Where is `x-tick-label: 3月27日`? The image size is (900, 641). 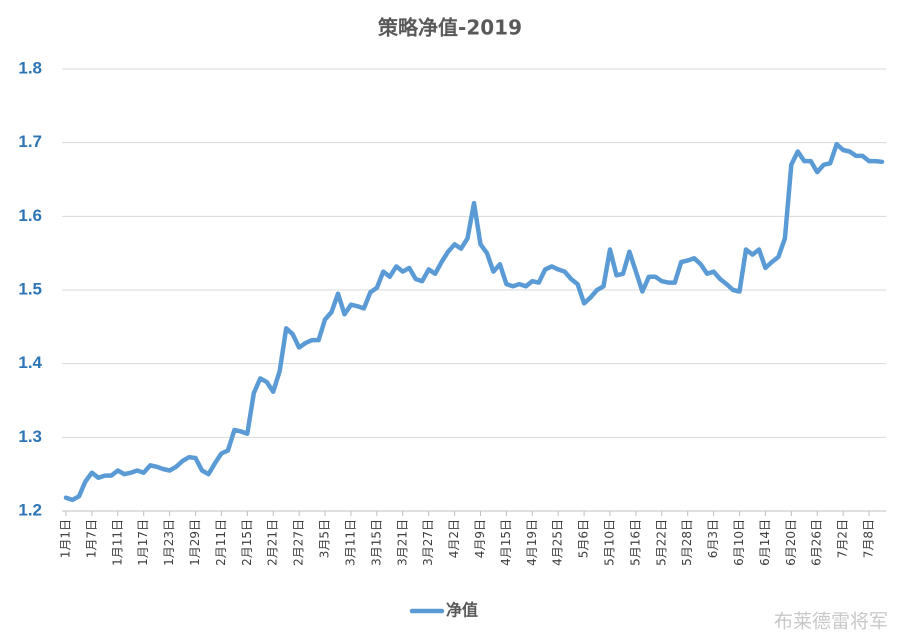 x-tick-label: 3月27日 is located at coordinates (428, 542).